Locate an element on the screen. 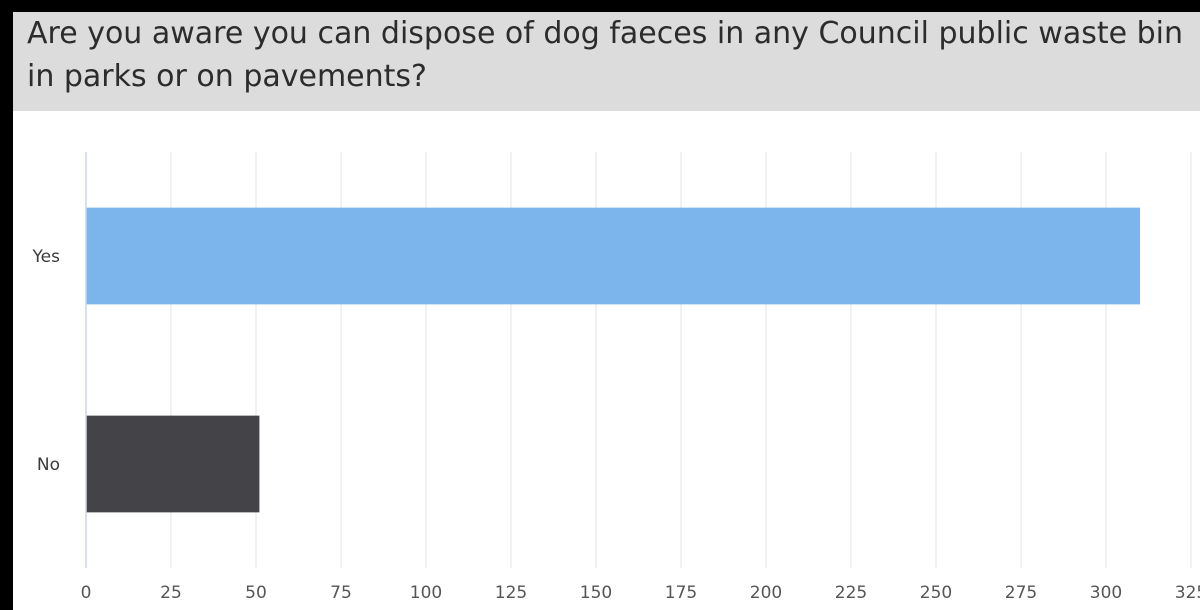 Image resolution: width=1200 pixels, height=610 pixels. x-tick-label-125: 125 is located at coordinates (511, 593).